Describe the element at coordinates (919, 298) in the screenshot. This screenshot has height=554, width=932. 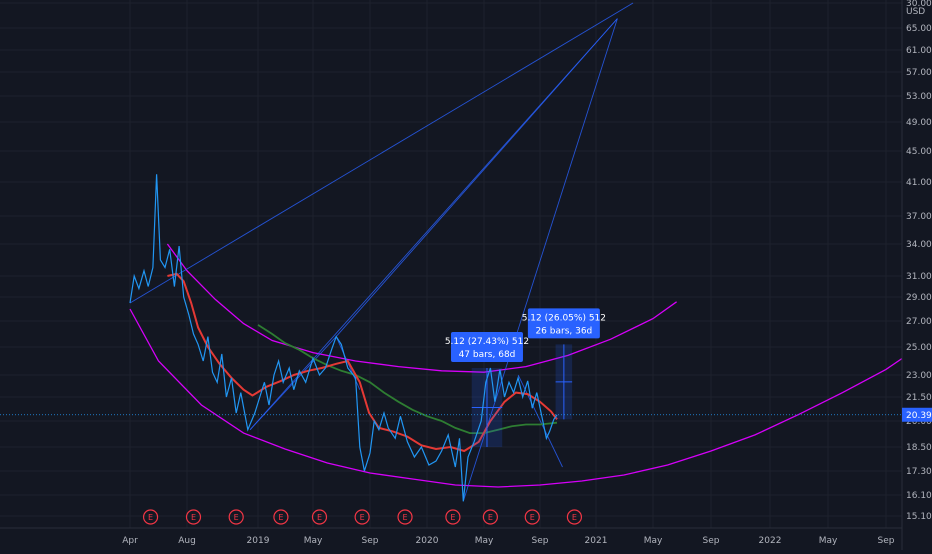
I see `y-tick-label-11: 29.00` at that location.